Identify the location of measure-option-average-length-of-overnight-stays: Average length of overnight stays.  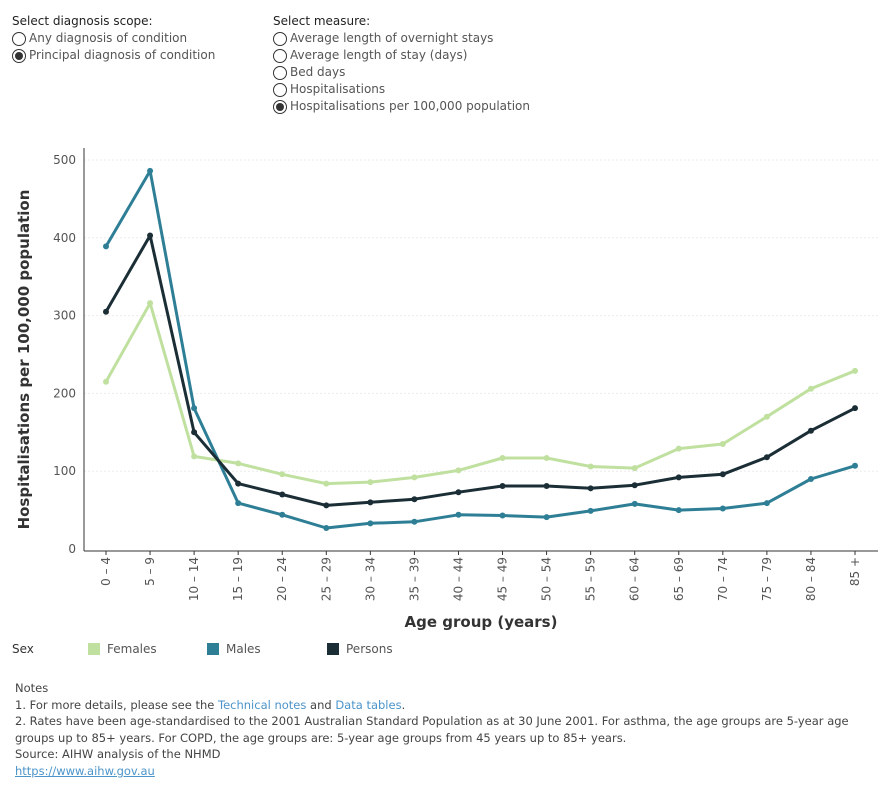
(401, 38).